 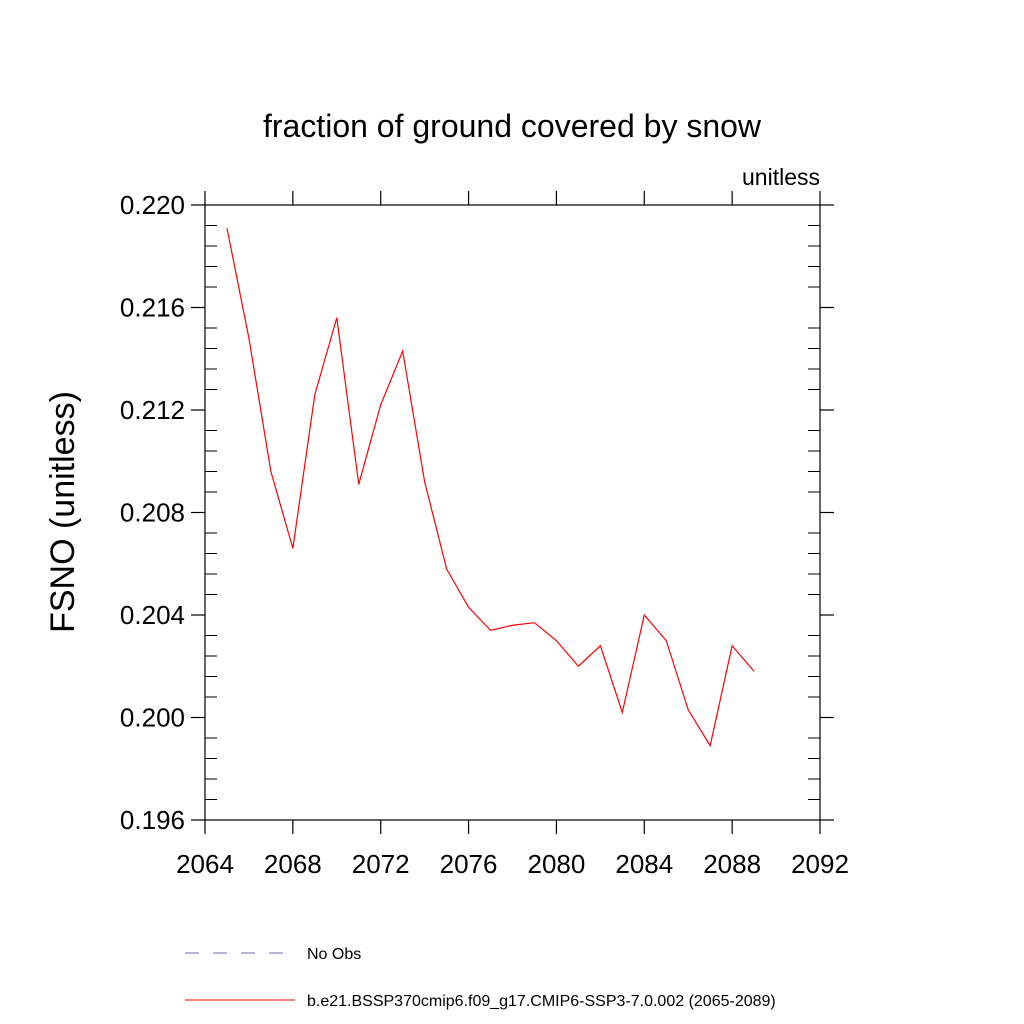 I want to click on y-tick-label: 0.204, so click(x=152, y=615).